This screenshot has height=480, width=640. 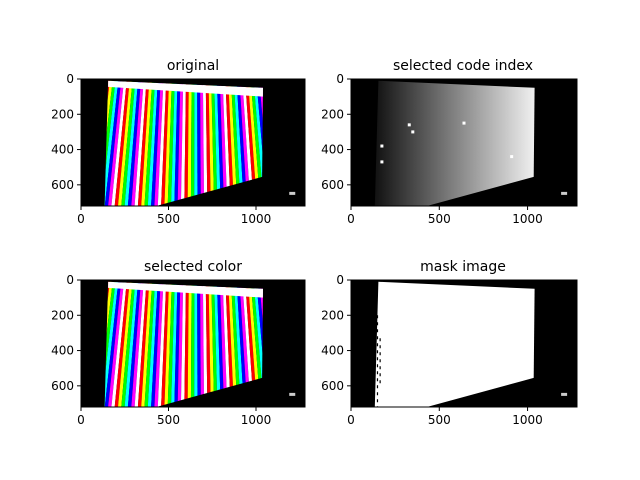 What do you see at coordinates (463, 66) in the screenshot?
I see `panel-title: selected code index` at bounding box center [463, 66].